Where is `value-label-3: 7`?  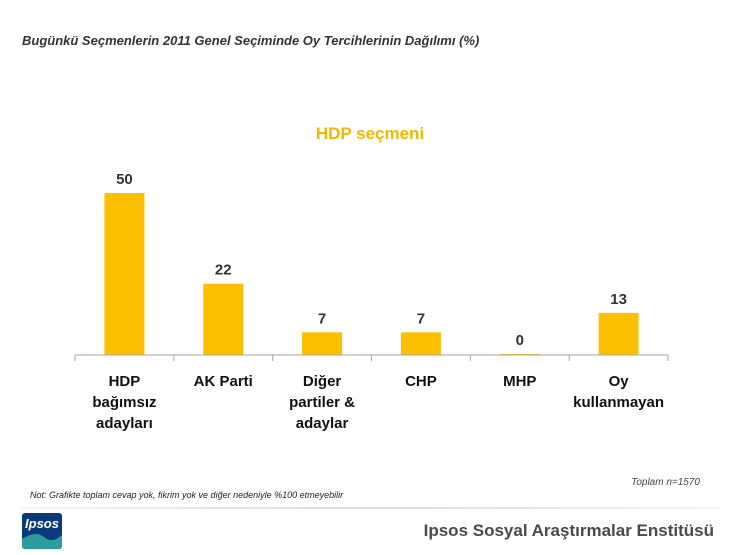
value-label-3: 7 is located at coordinates (421, 318).